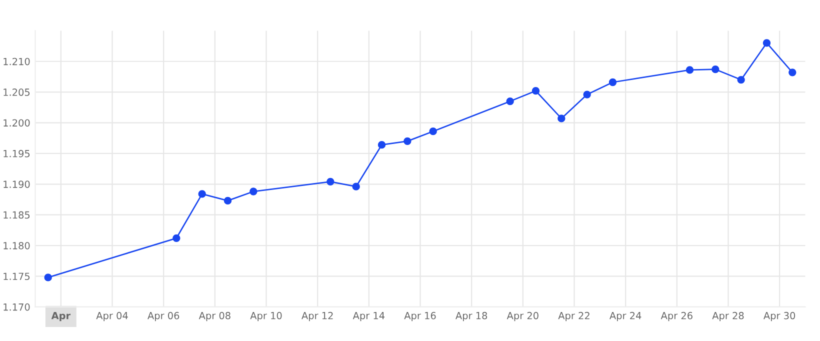 The image size is (820, 341). Describe the element at coordinates (17, 92) in the screenshot. I see `y-tick-label: 1.205` at that location.